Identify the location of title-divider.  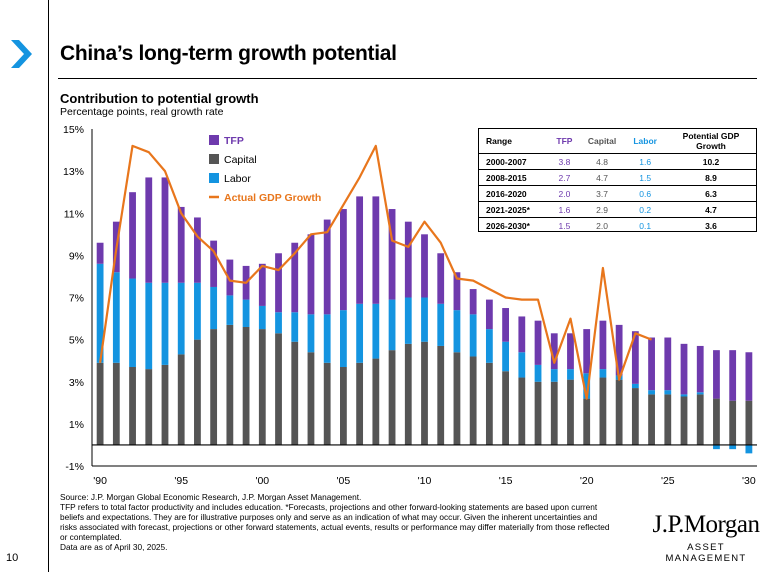
(407, 78).